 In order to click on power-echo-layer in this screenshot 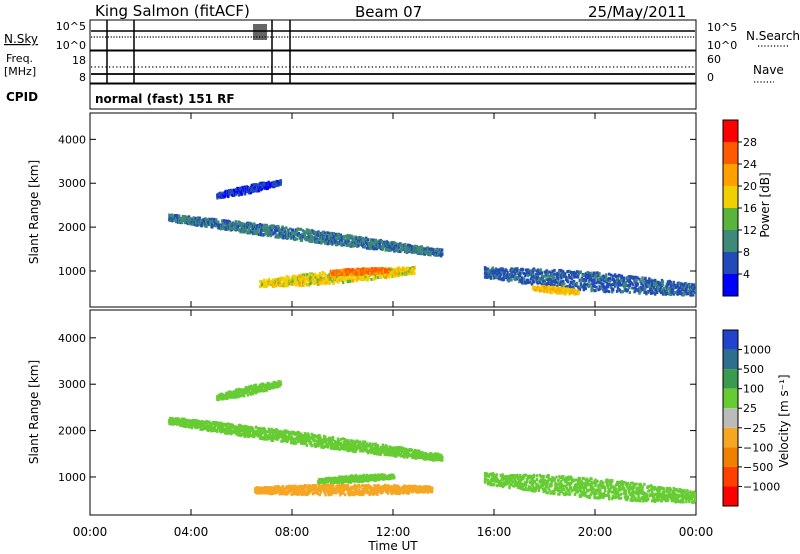, I will do `click(432, 238)`.